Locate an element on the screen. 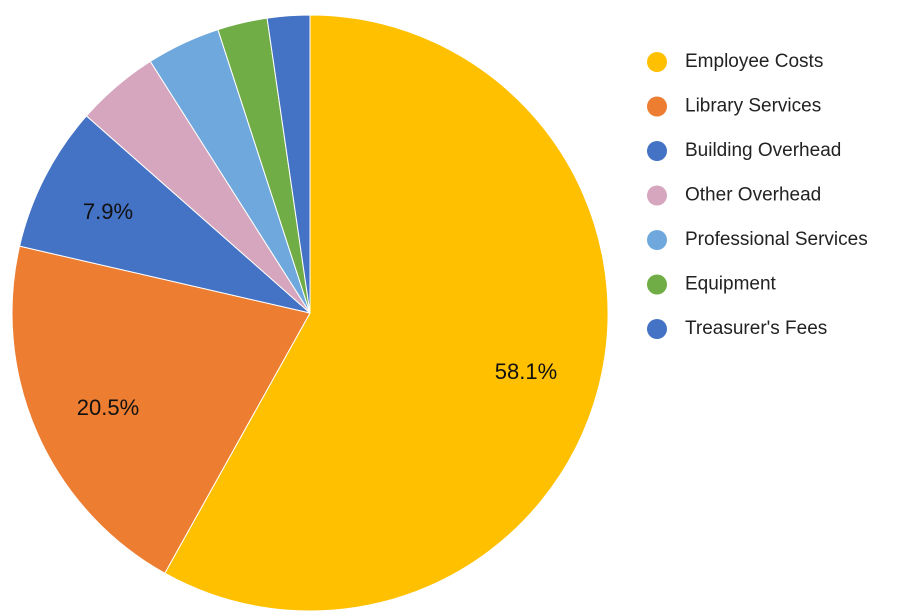 The width and height of the screenshot is (902, 612). legend-label-treasurer-s-fees: Treasurer's Fees is located at coordinates (756, 328).